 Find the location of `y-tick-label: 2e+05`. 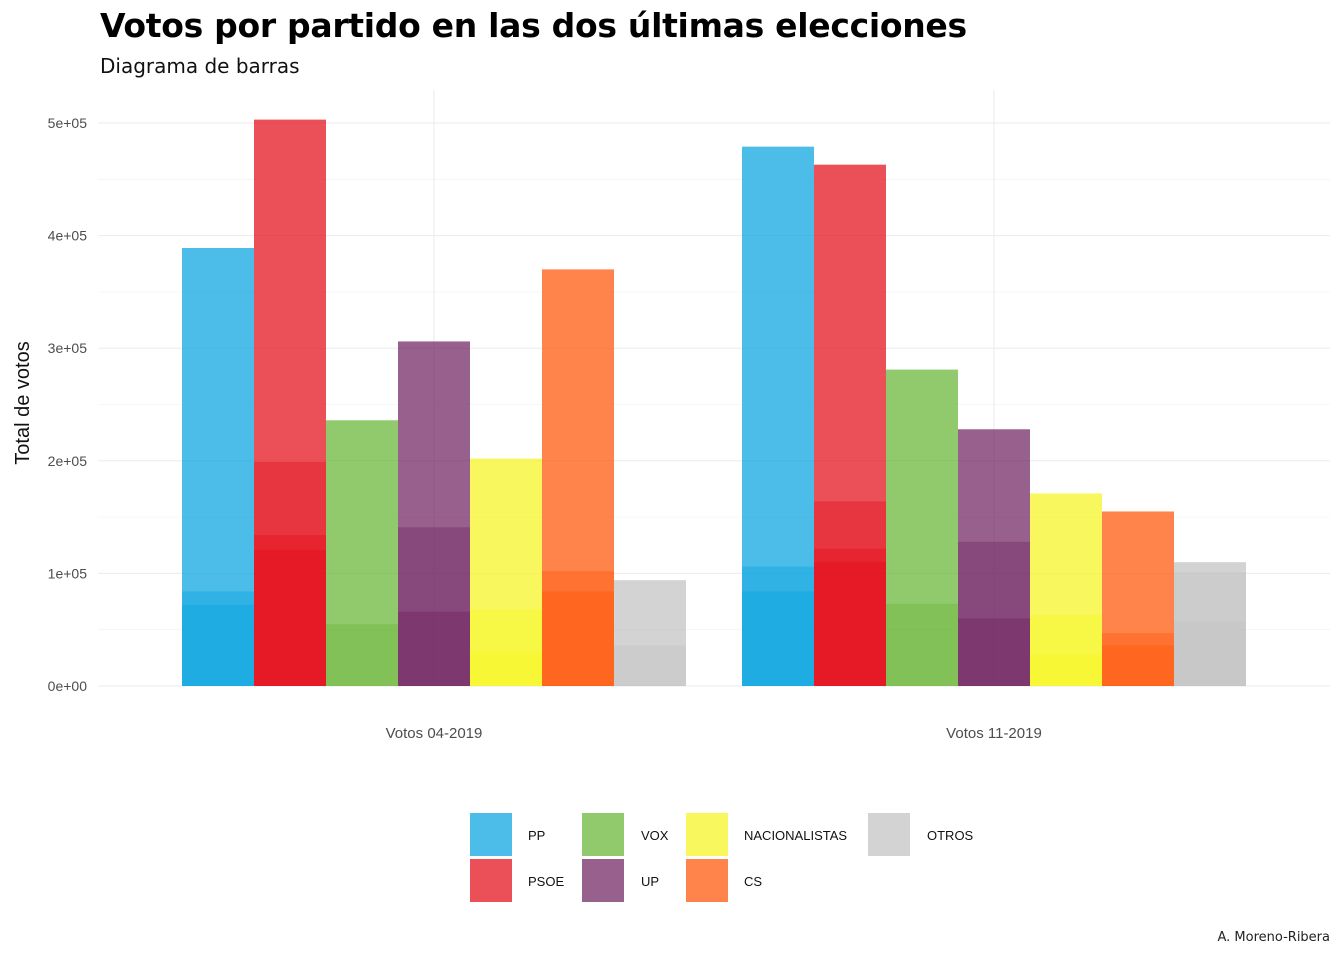

y-tick-label: 2e+05 is located at coordinates (68, 461).